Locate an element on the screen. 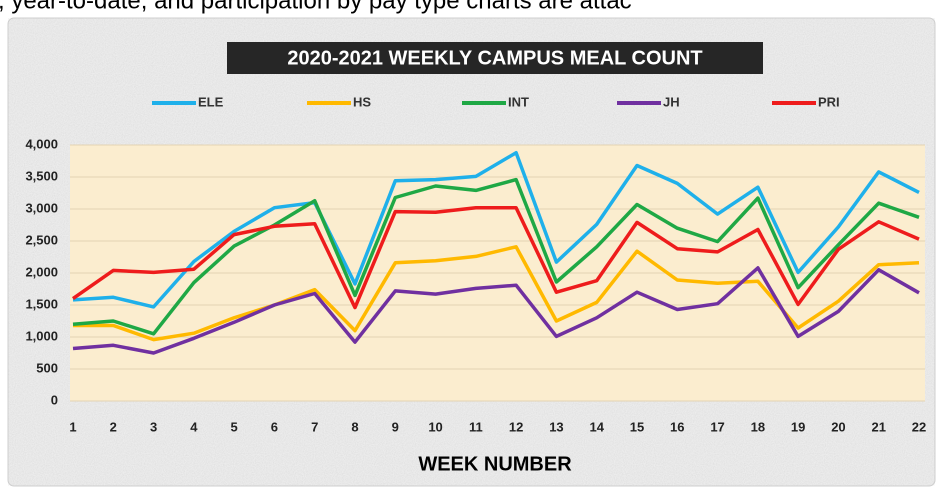 Image resolution: width=938 pixels, height=487 pixels. y-tick-label: 3,500 is located at coordinates (41, 175).